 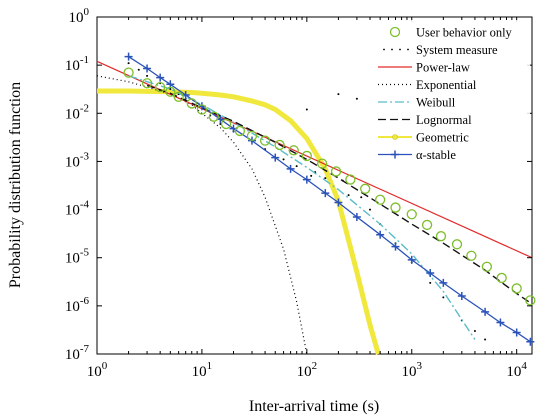 I want to click on legend-item: Power-law, so click(x=424, y=68).